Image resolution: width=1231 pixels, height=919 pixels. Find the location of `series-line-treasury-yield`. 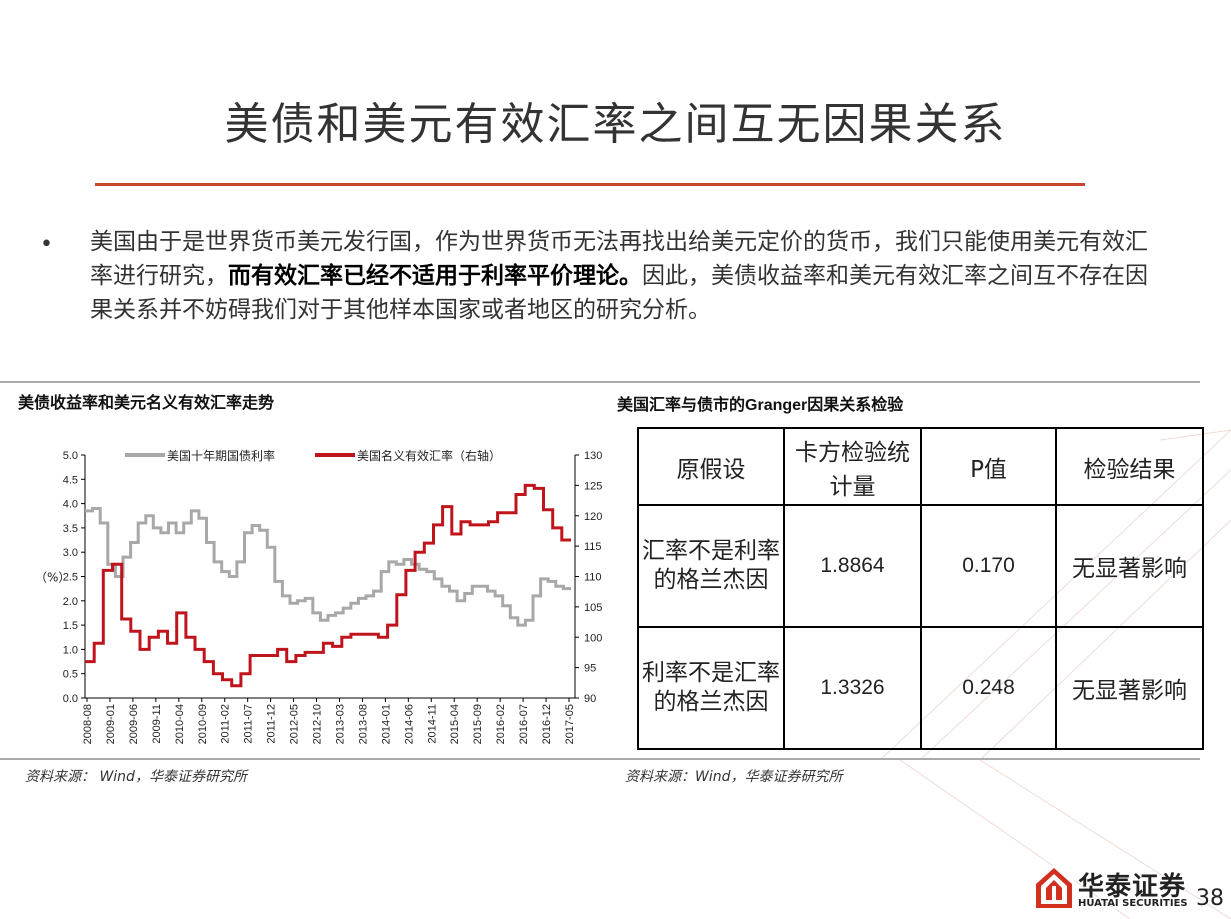

series-line-treasury-yield is located at coordinates (328, 567).